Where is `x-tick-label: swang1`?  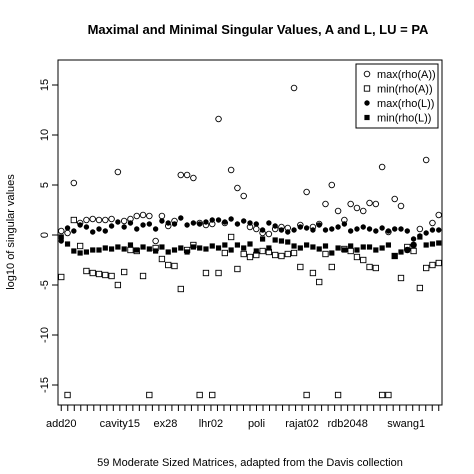
x-tick-label: swang1 is located at coordinates (406, 424).